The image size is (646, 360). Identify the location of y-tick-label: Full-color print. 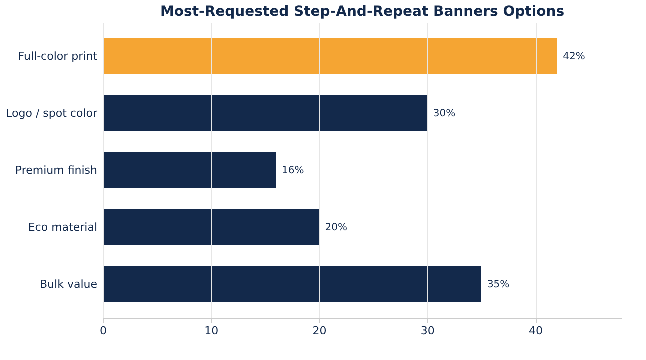
(58, 56).